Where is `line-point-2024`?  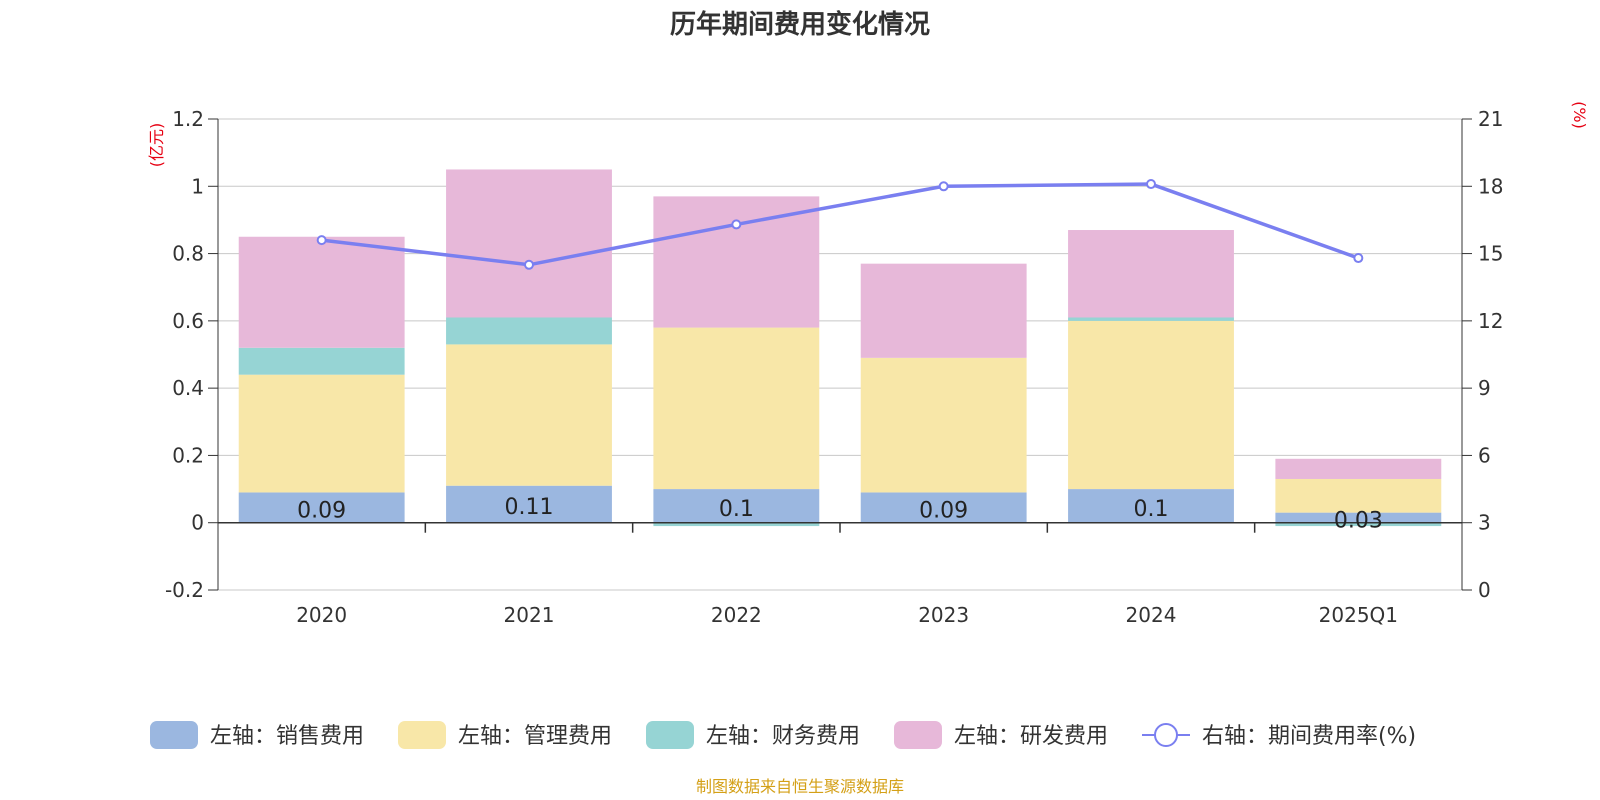 line-point-2024 is located at coordinates (1151, 184).